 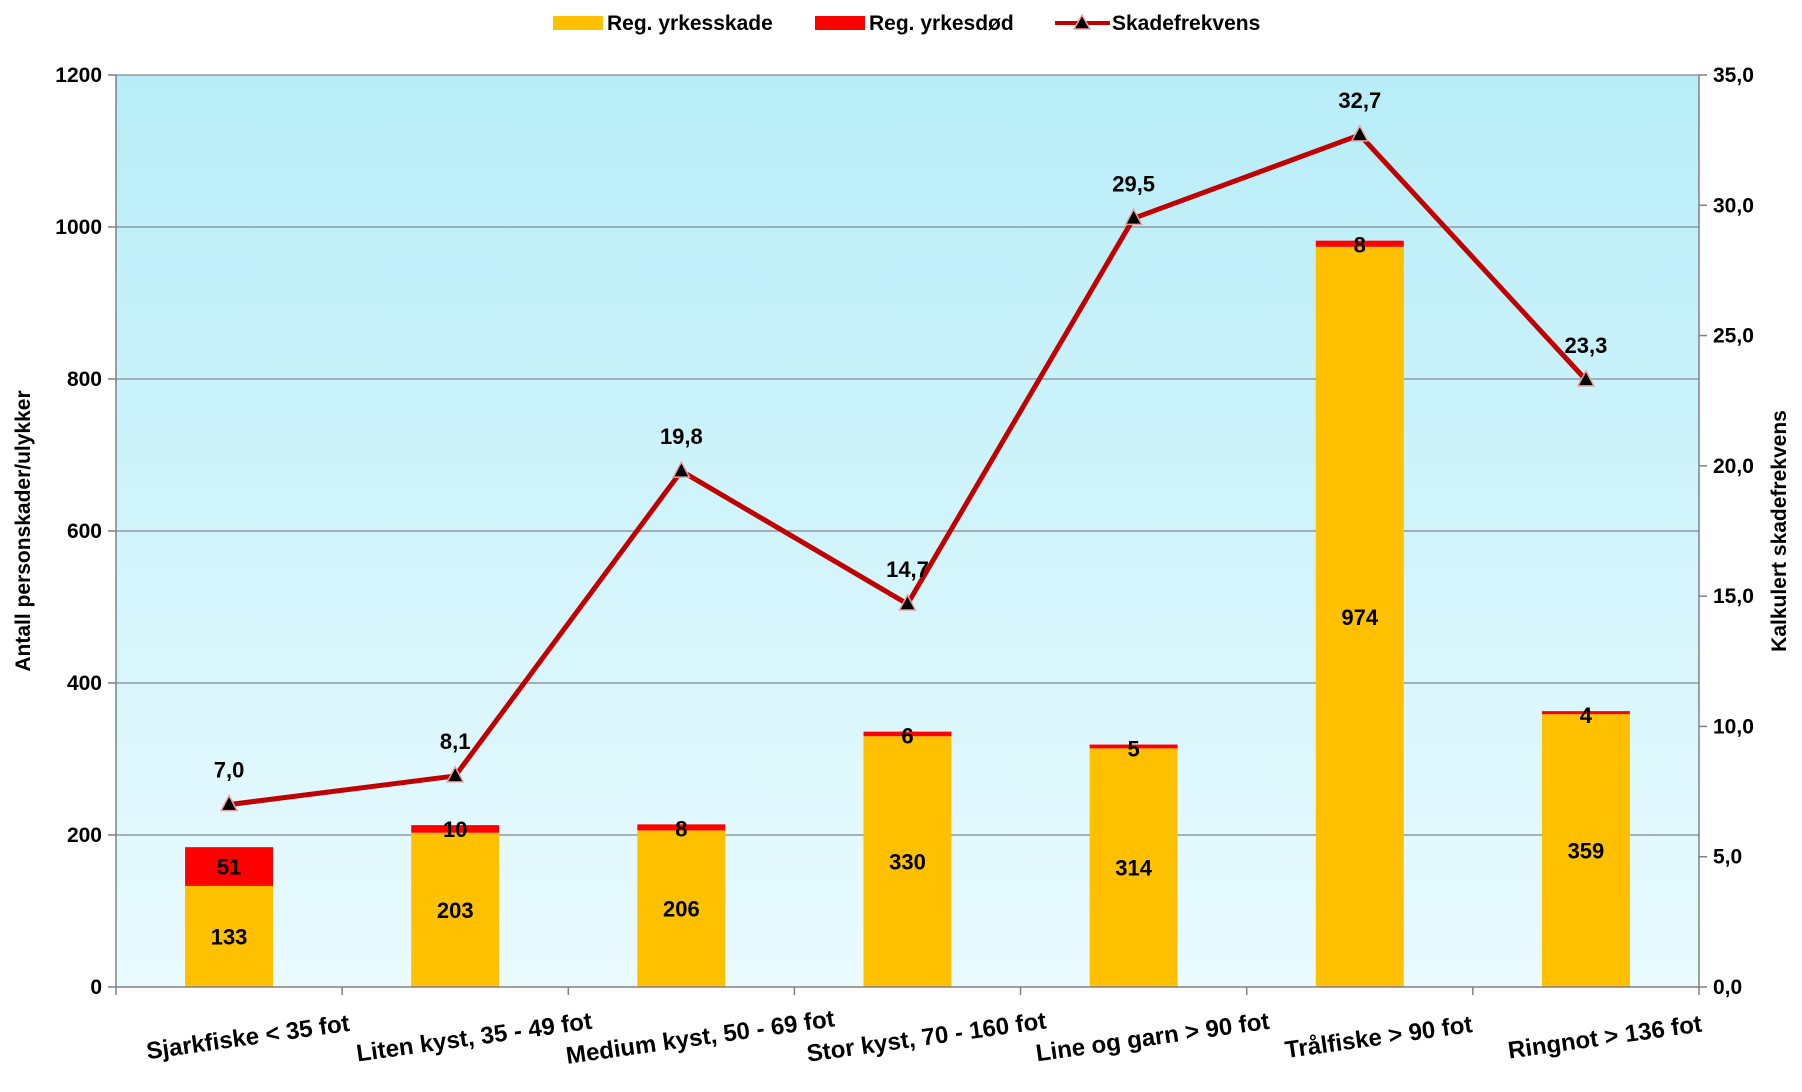 I want to click on data-label-yrkesskade: 330, so click(x=907, y=862).